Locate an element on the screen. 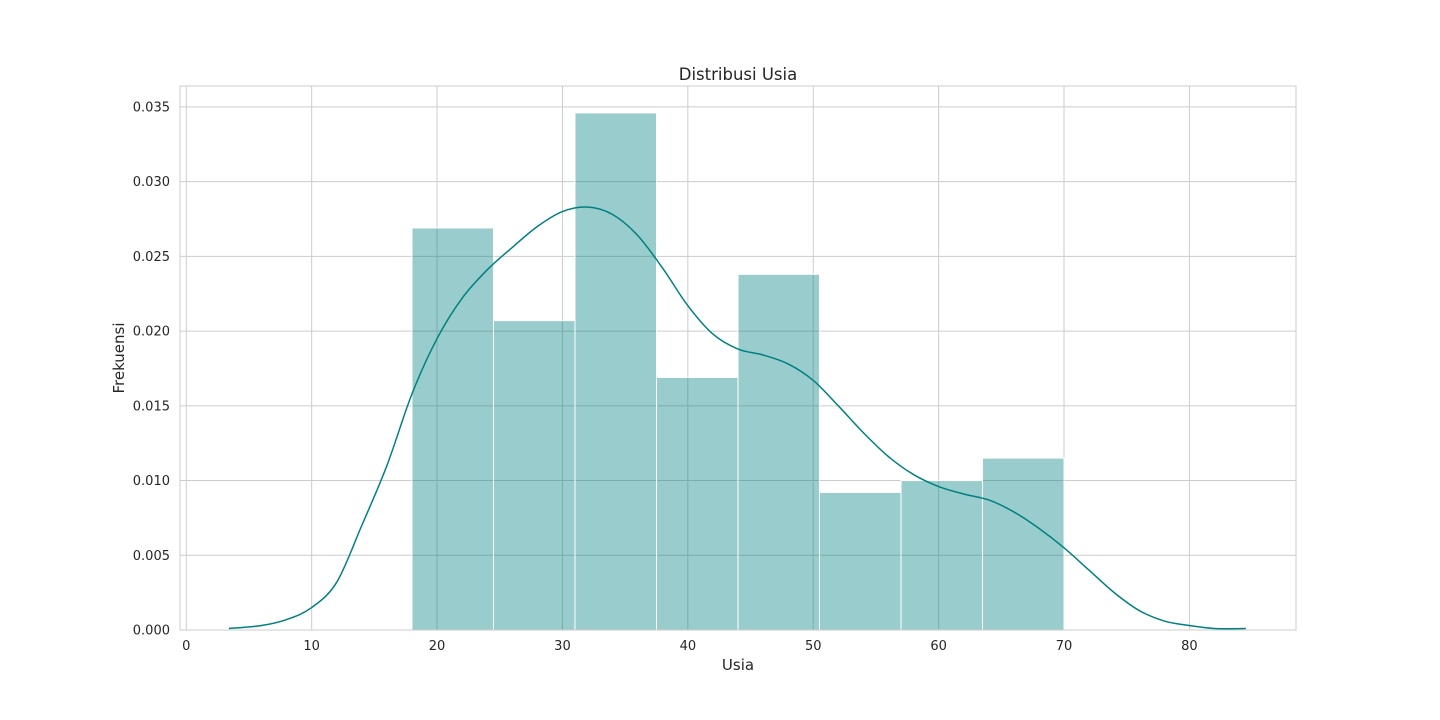 The height and width of the screenshot is (720, 1440). y-axis-ticks: 0.000 0.005 0.010 0.015 0.020 0.025 0.030 0.035 is located at coordinates (151, 369).